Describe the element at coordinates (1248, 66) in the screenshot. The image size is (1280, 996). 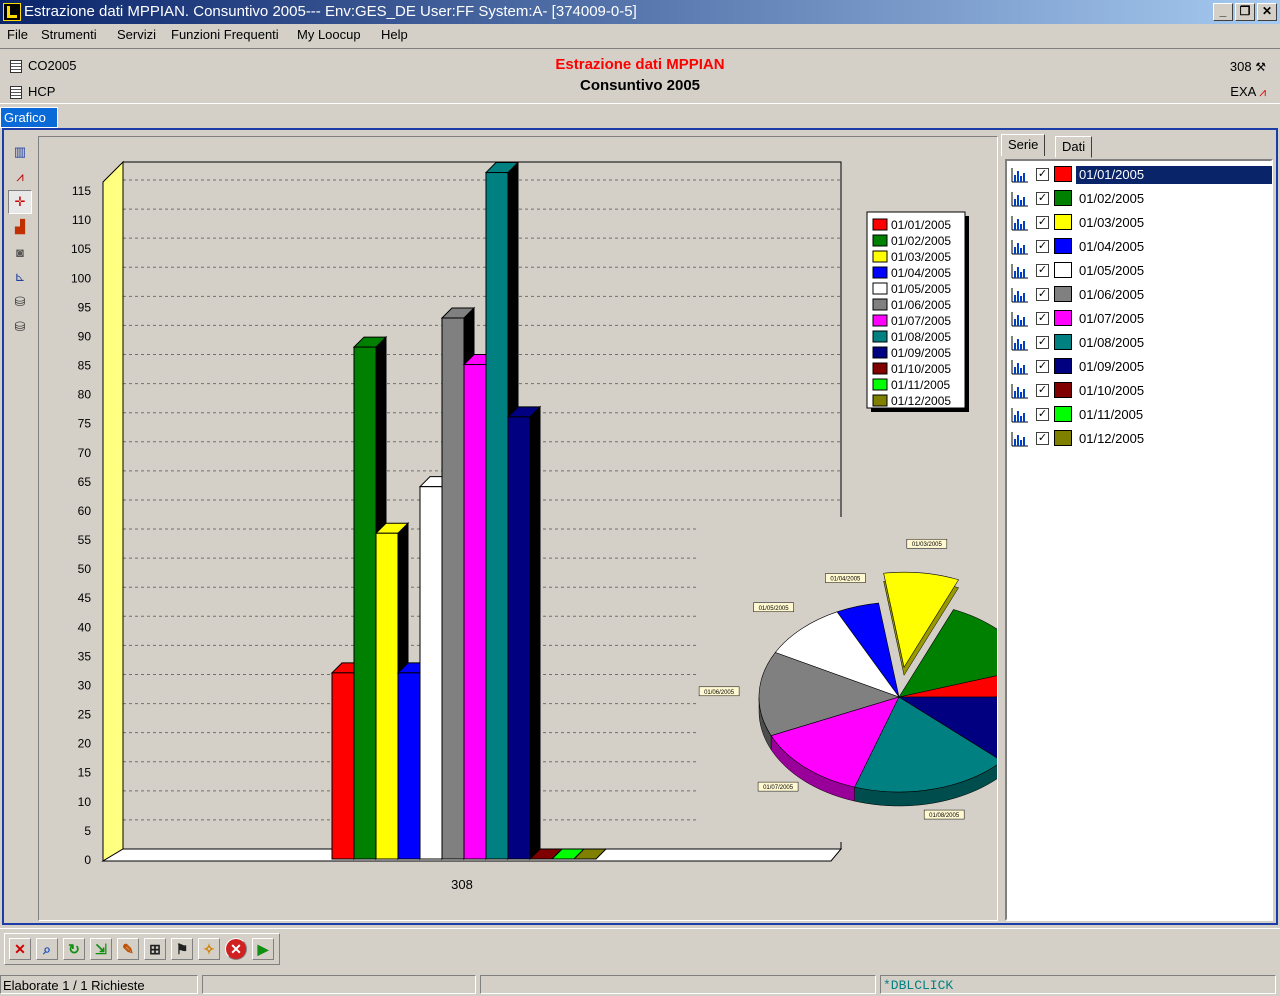
I see `context-308: 308 ⚒` at that location.